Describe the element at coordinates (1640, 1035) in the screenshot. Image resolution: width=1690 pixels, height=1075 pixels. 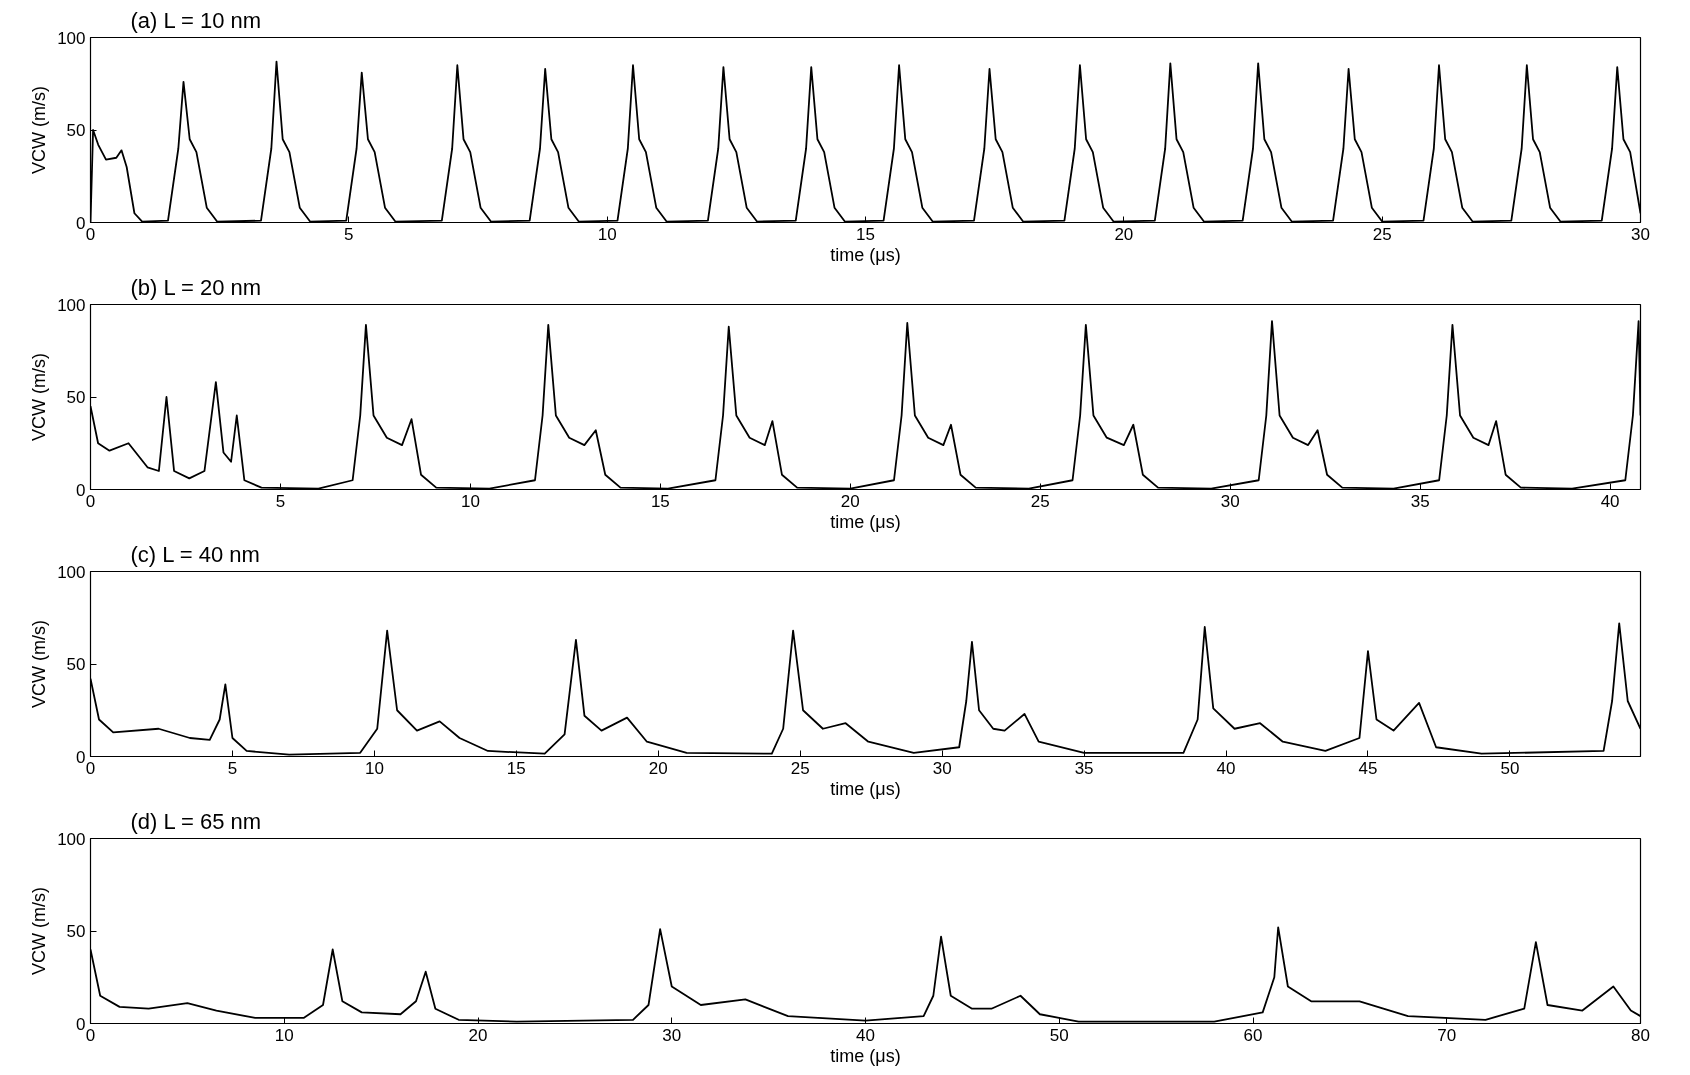
I see `x-tick-label: 80` at that location.